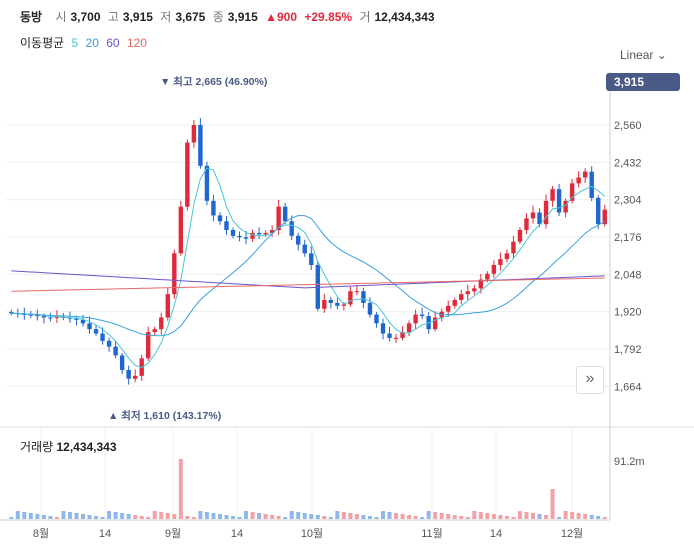 The image size is (694, 545). I want to click on x-tick-label: 14, so click(105, 534).